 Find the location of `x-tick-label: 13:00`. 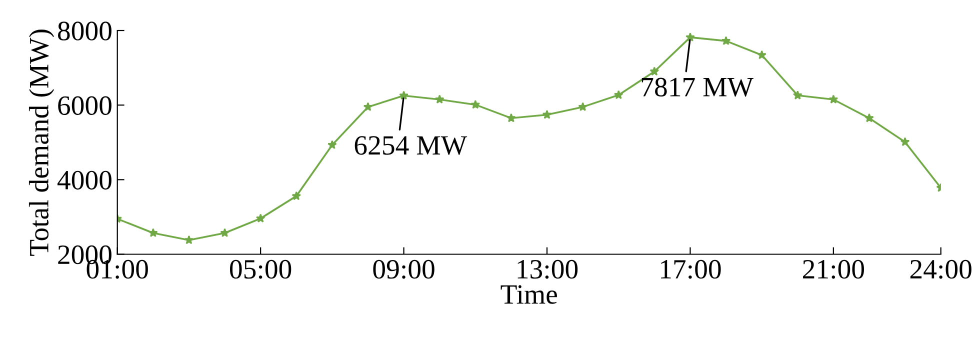

x-tick-label: 13:00 is located at coordinates (548, 269).